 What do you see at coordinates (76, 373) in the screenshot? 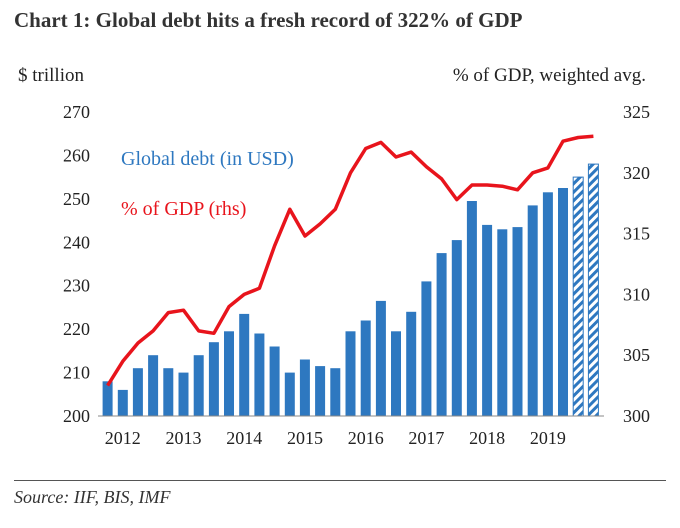
I see `left-tick-label: 210` at bounding box center [76, 373].